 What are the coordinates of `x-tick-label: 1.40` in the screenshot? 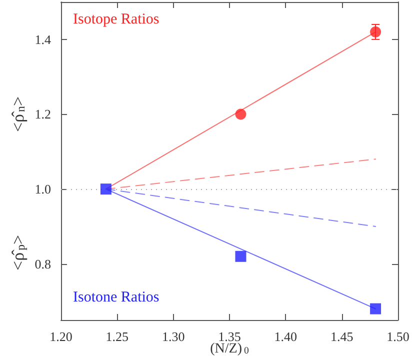 It's located at (286, 336).